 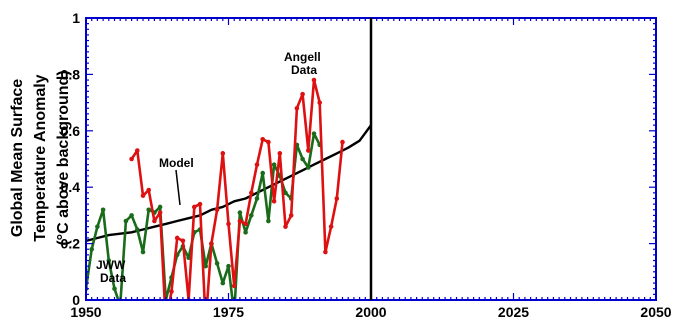 What do you see at coordinates (71, 131) in the screenshot?
I see `y-tick-label: 0.6` at bounding box center [71, 131].